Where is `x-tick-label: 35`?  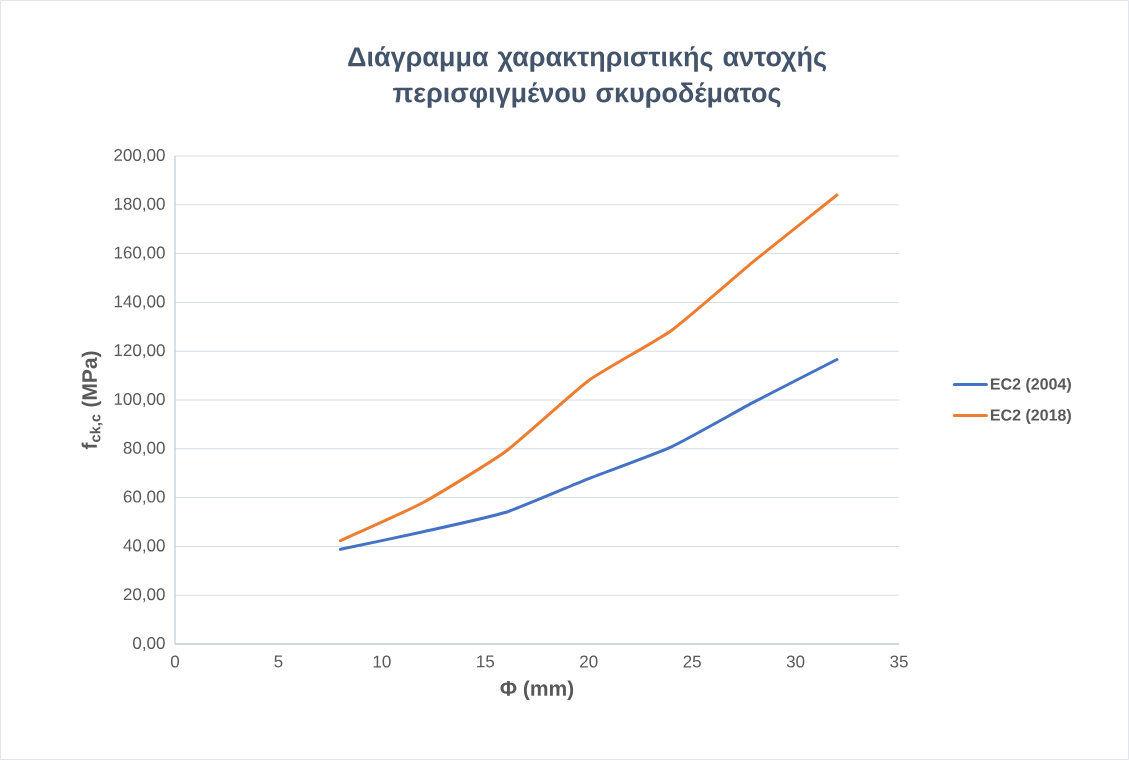 x-tick-label: 35 is located at coordinates (899, 661).